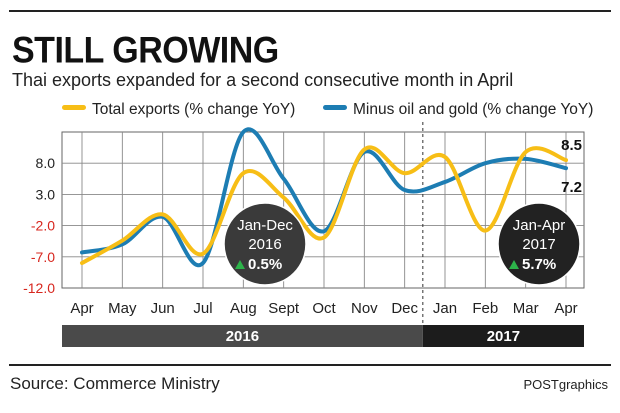 The height and width of the screenshot is (413, 620). Describe the element at coordinates (46, 194) in the screenshot. I see `y-tick-label: 3.0` at that location.